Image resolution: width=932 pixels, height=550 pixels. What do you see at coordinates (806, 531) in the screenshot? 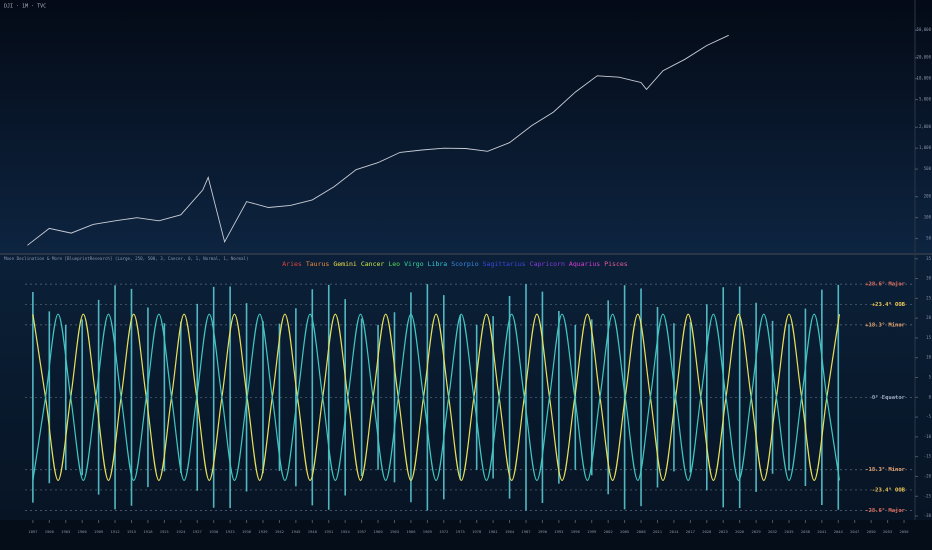
I see `x-tick-label: 2038` at bounding box center [806, 531].